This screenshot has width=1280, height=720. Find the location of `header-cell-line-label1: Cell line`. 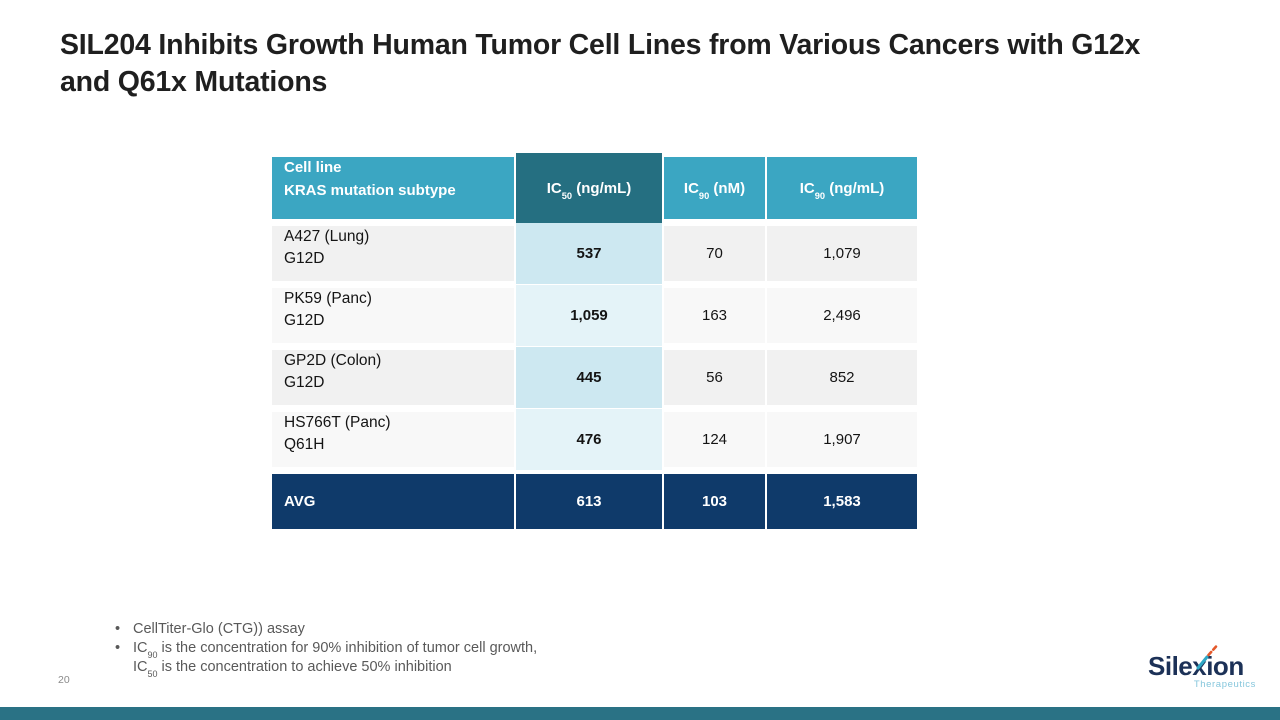

header-cell-line-label1: Cell line is located at coordinates (313, 167).